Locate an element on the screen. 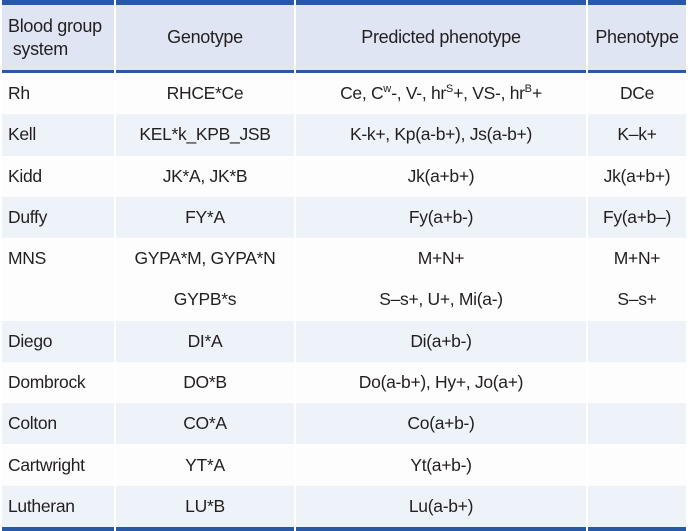 This screenshot has width=688, height=531. cell-genotype: DO*B is located at coordinates (205, 382).